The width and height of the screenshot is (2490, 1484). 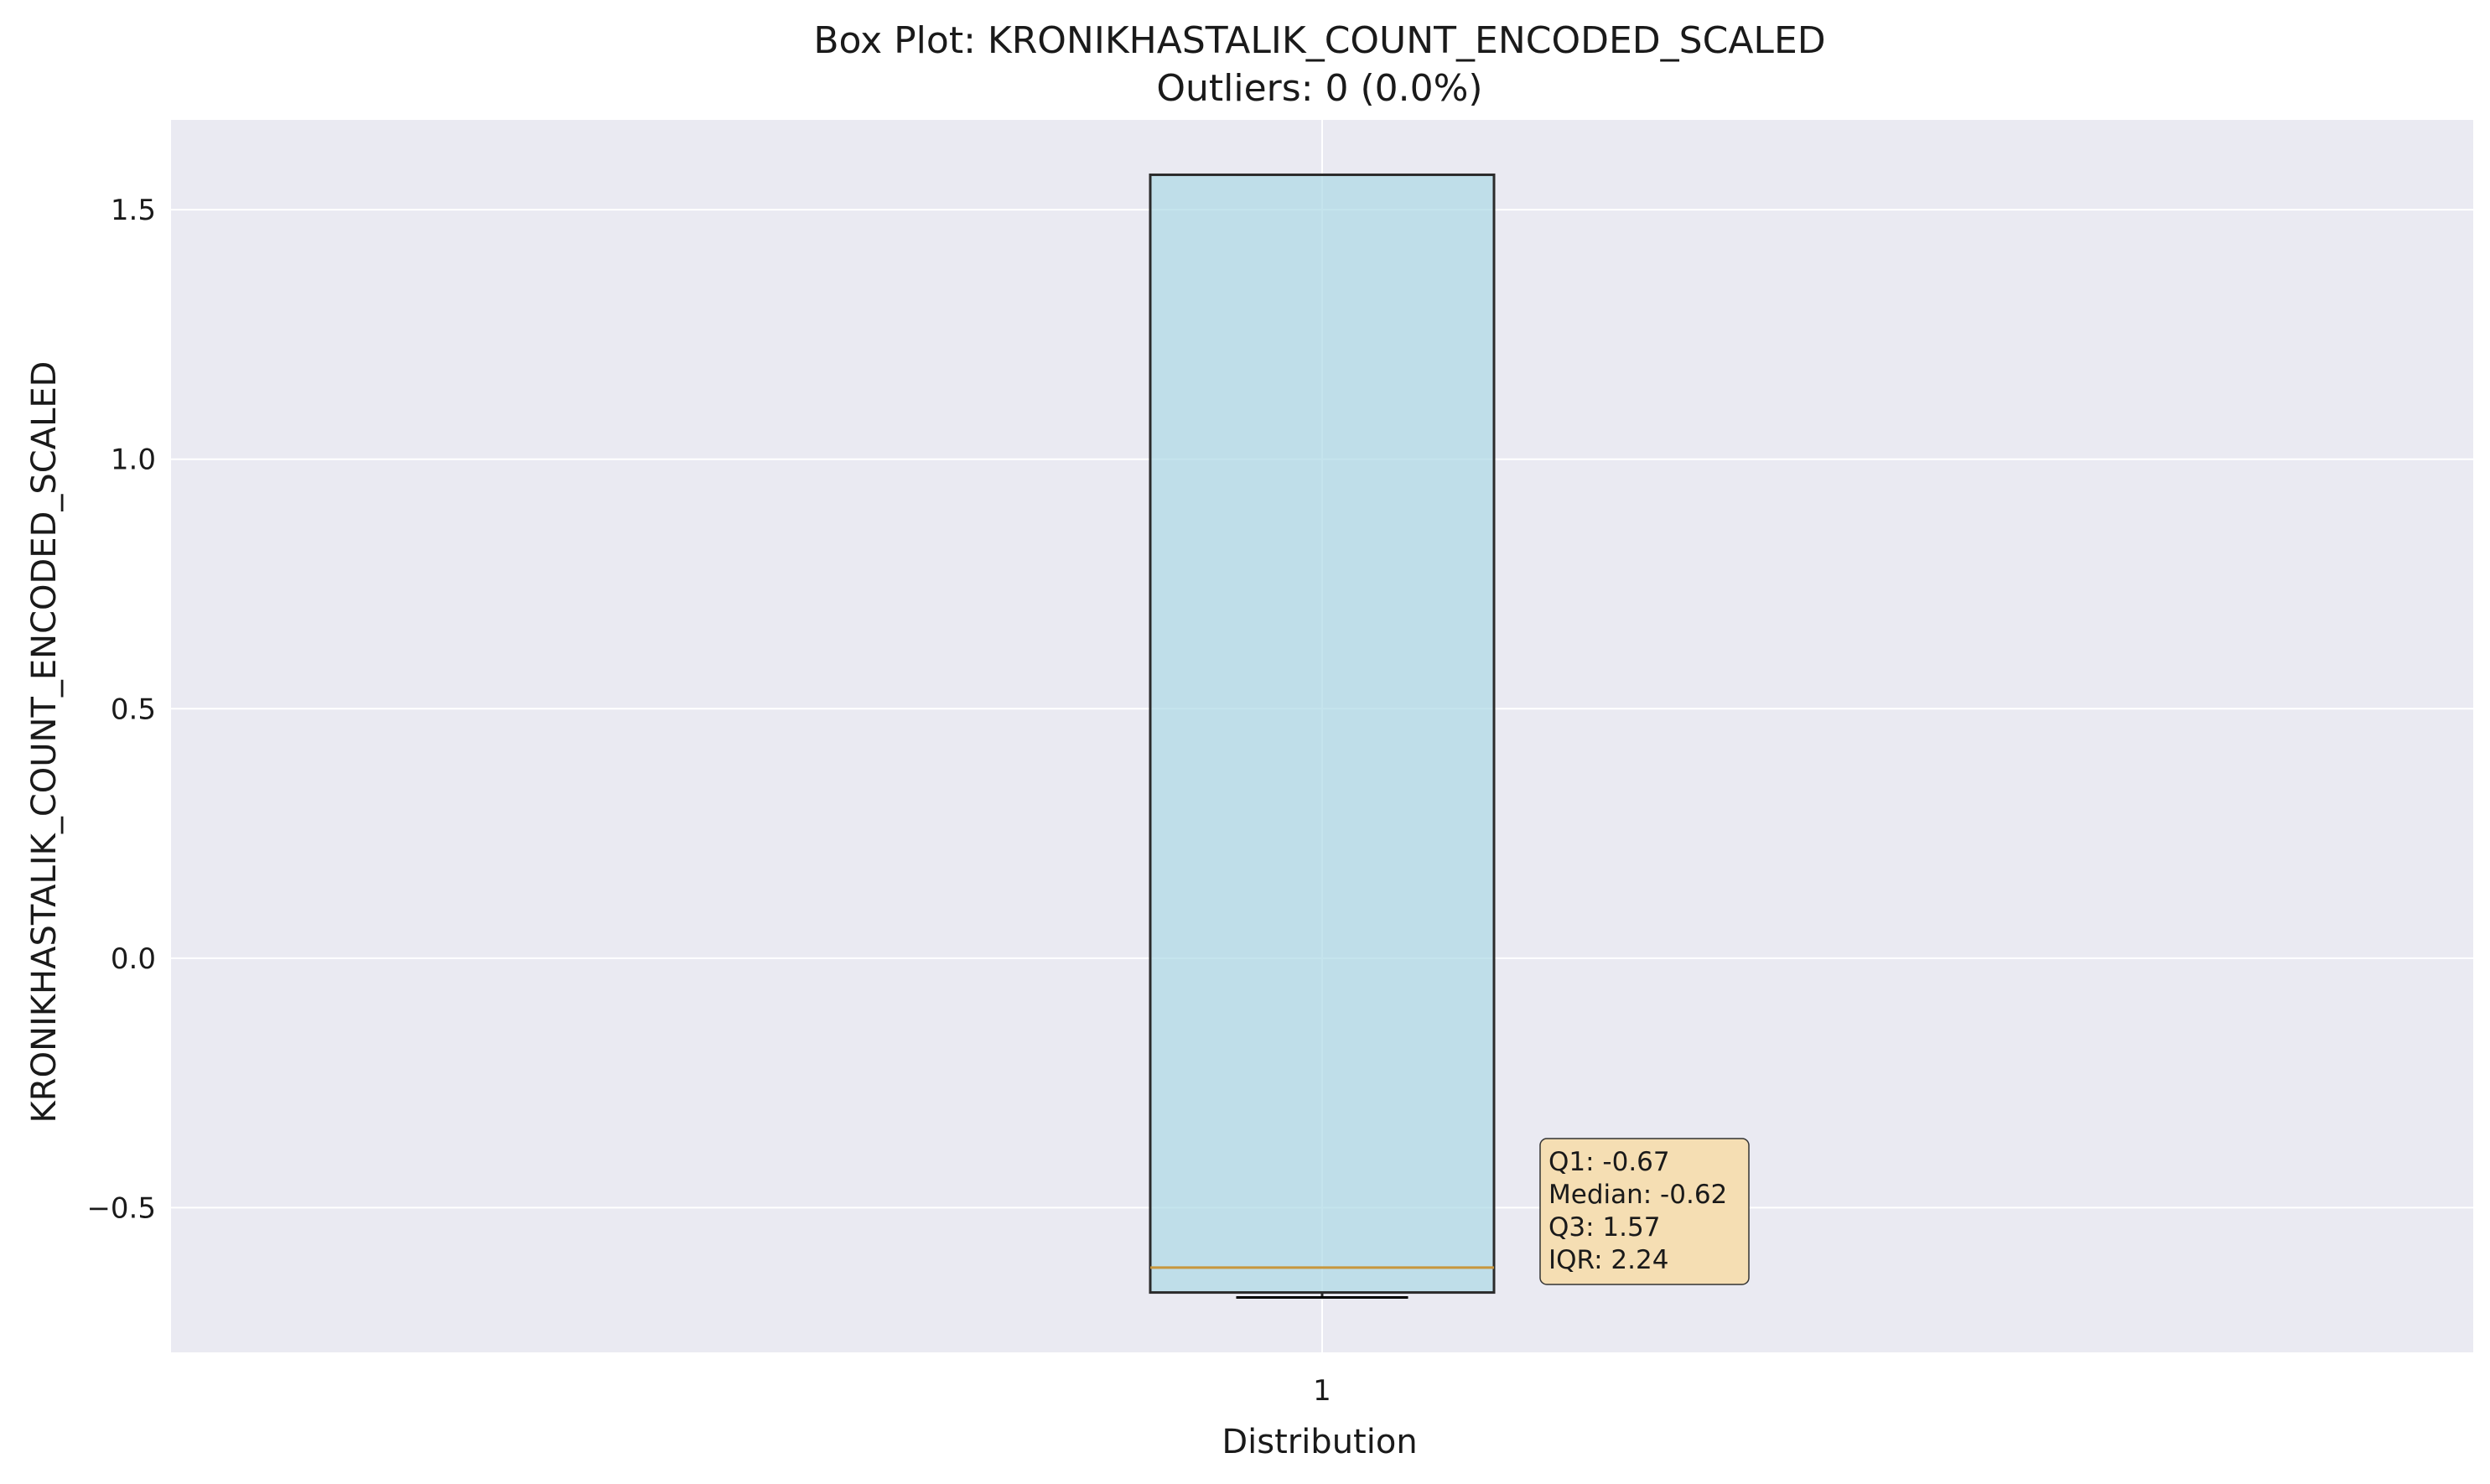 What do you see at coordinates (133, 210) in the screenshot?
I see `y-tick-label: 1.5` at bounding box center [133, 210].